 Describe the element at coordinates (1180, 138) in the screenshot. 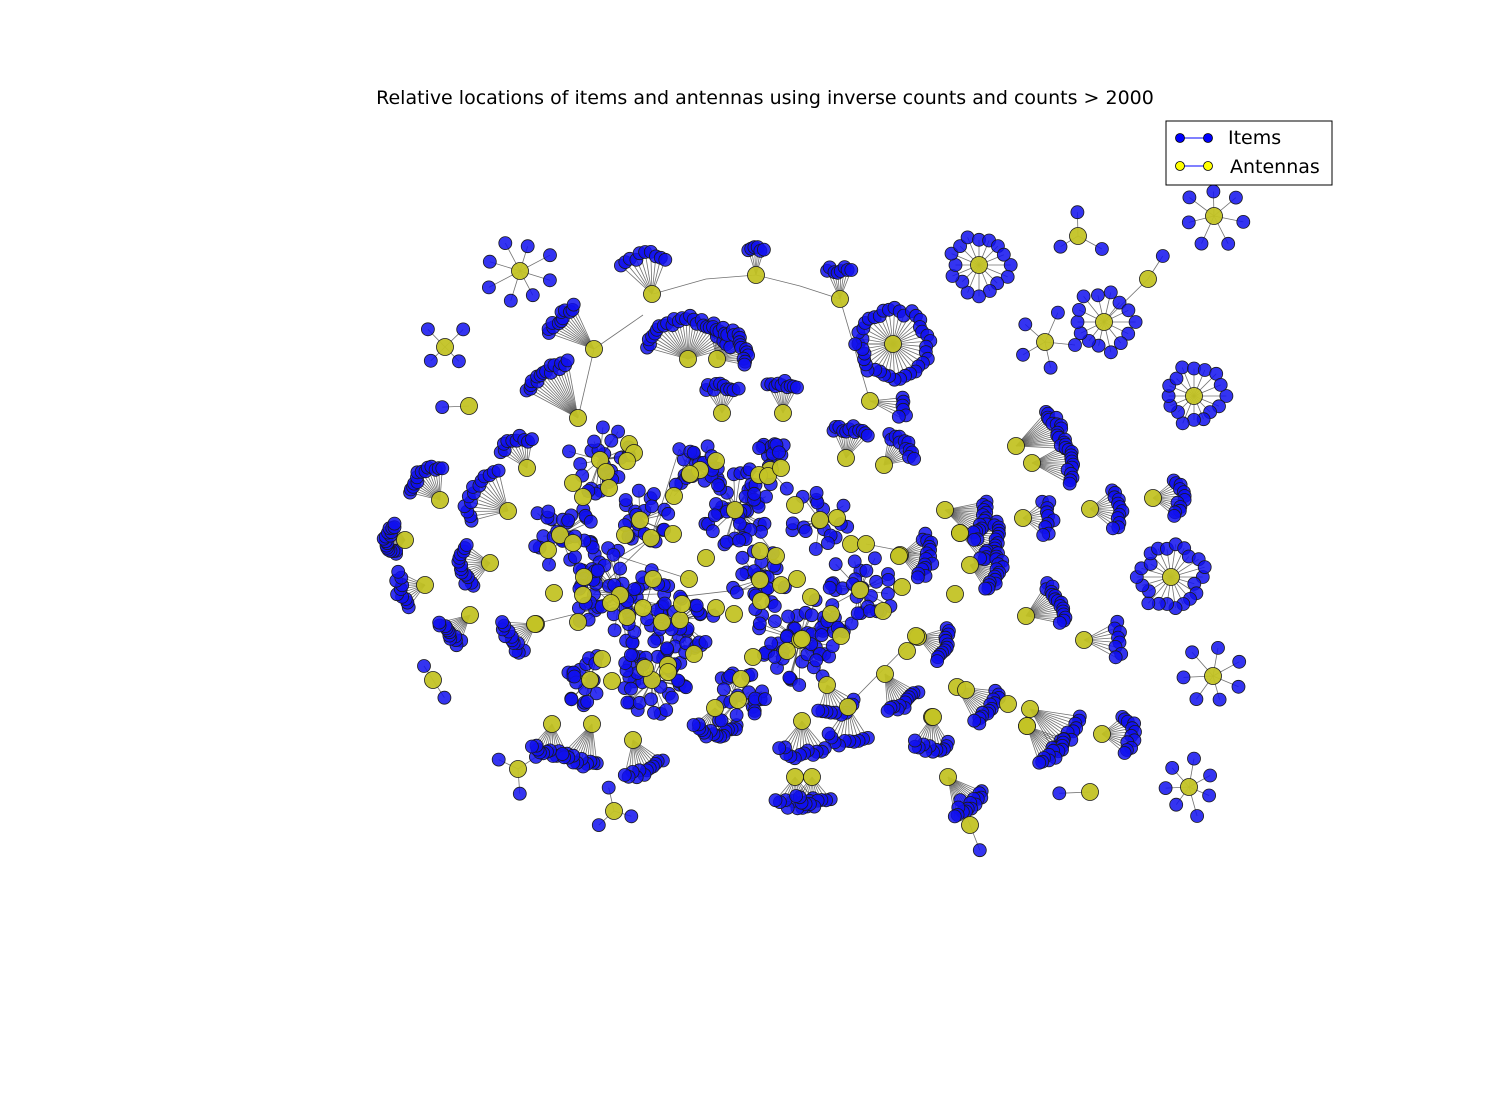

I see `legend-items-marker-left` at that location.